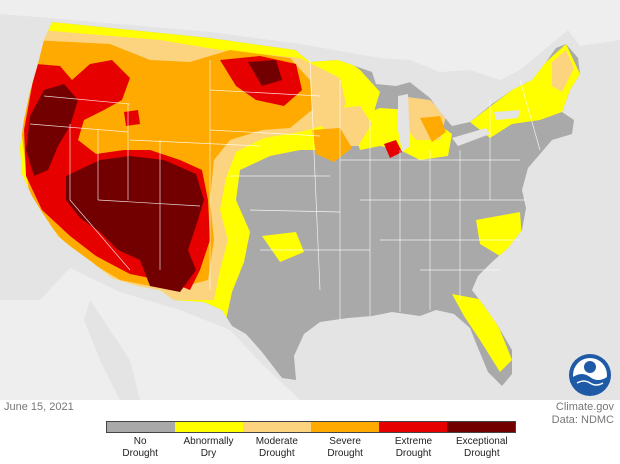  Describe the element at coordinates (150, 334) in the screenshot. I see `mexico-region` at that location.